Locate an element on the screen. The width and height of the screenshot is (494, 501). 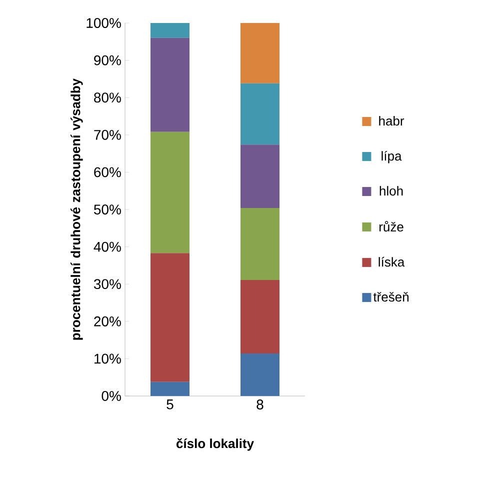
y-axis-title: procentuelní druhové zastoupení výsadby is located at coordinates (76, 209).